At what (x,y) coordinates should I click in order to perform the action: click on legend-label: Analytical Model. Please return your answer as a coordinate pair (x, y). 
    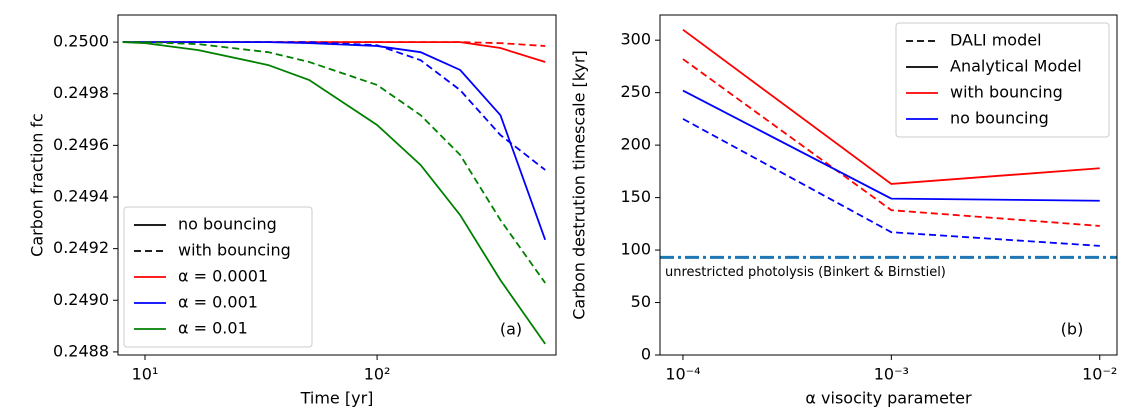
    Looking at the image, I should click on (1016, 66).